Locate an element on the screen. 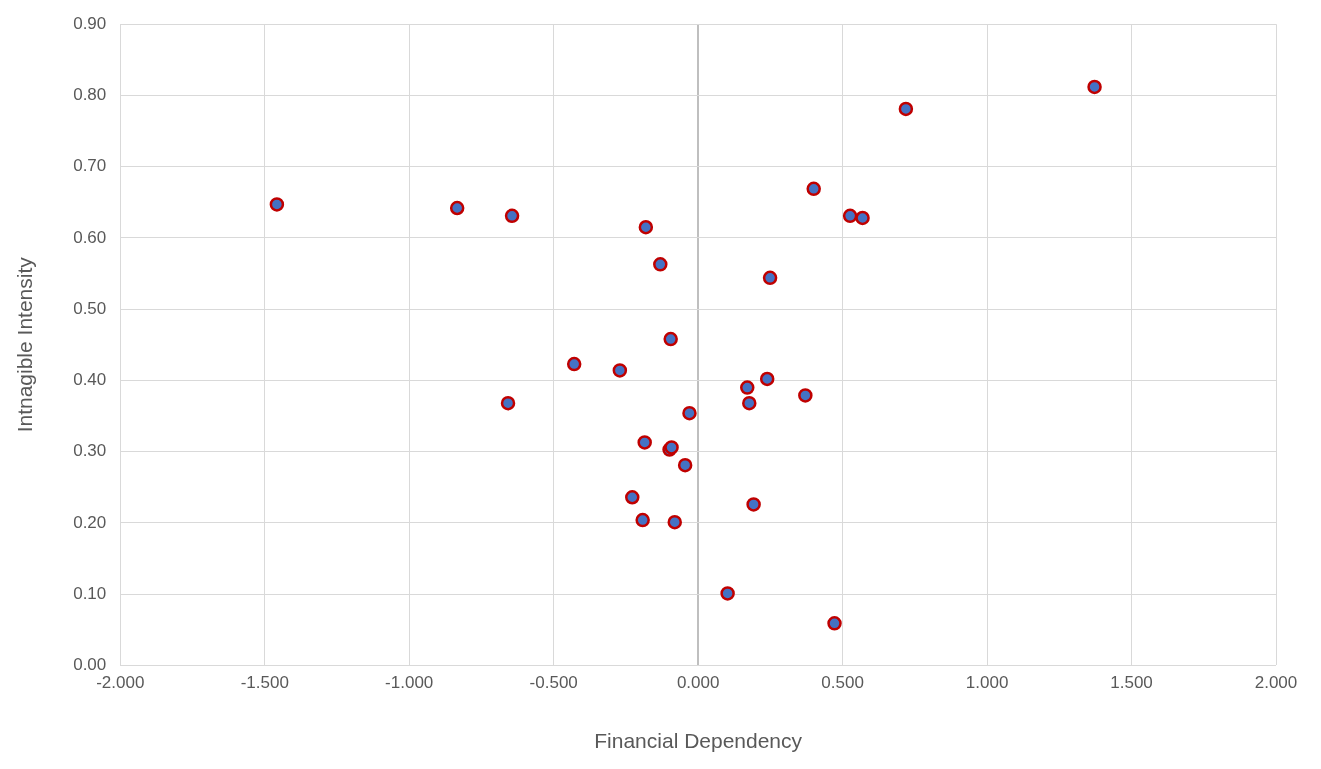 The width and height of the screenshot is (1321, 769). x-tick-label: 0.500 is located at coordinates (842, 683).